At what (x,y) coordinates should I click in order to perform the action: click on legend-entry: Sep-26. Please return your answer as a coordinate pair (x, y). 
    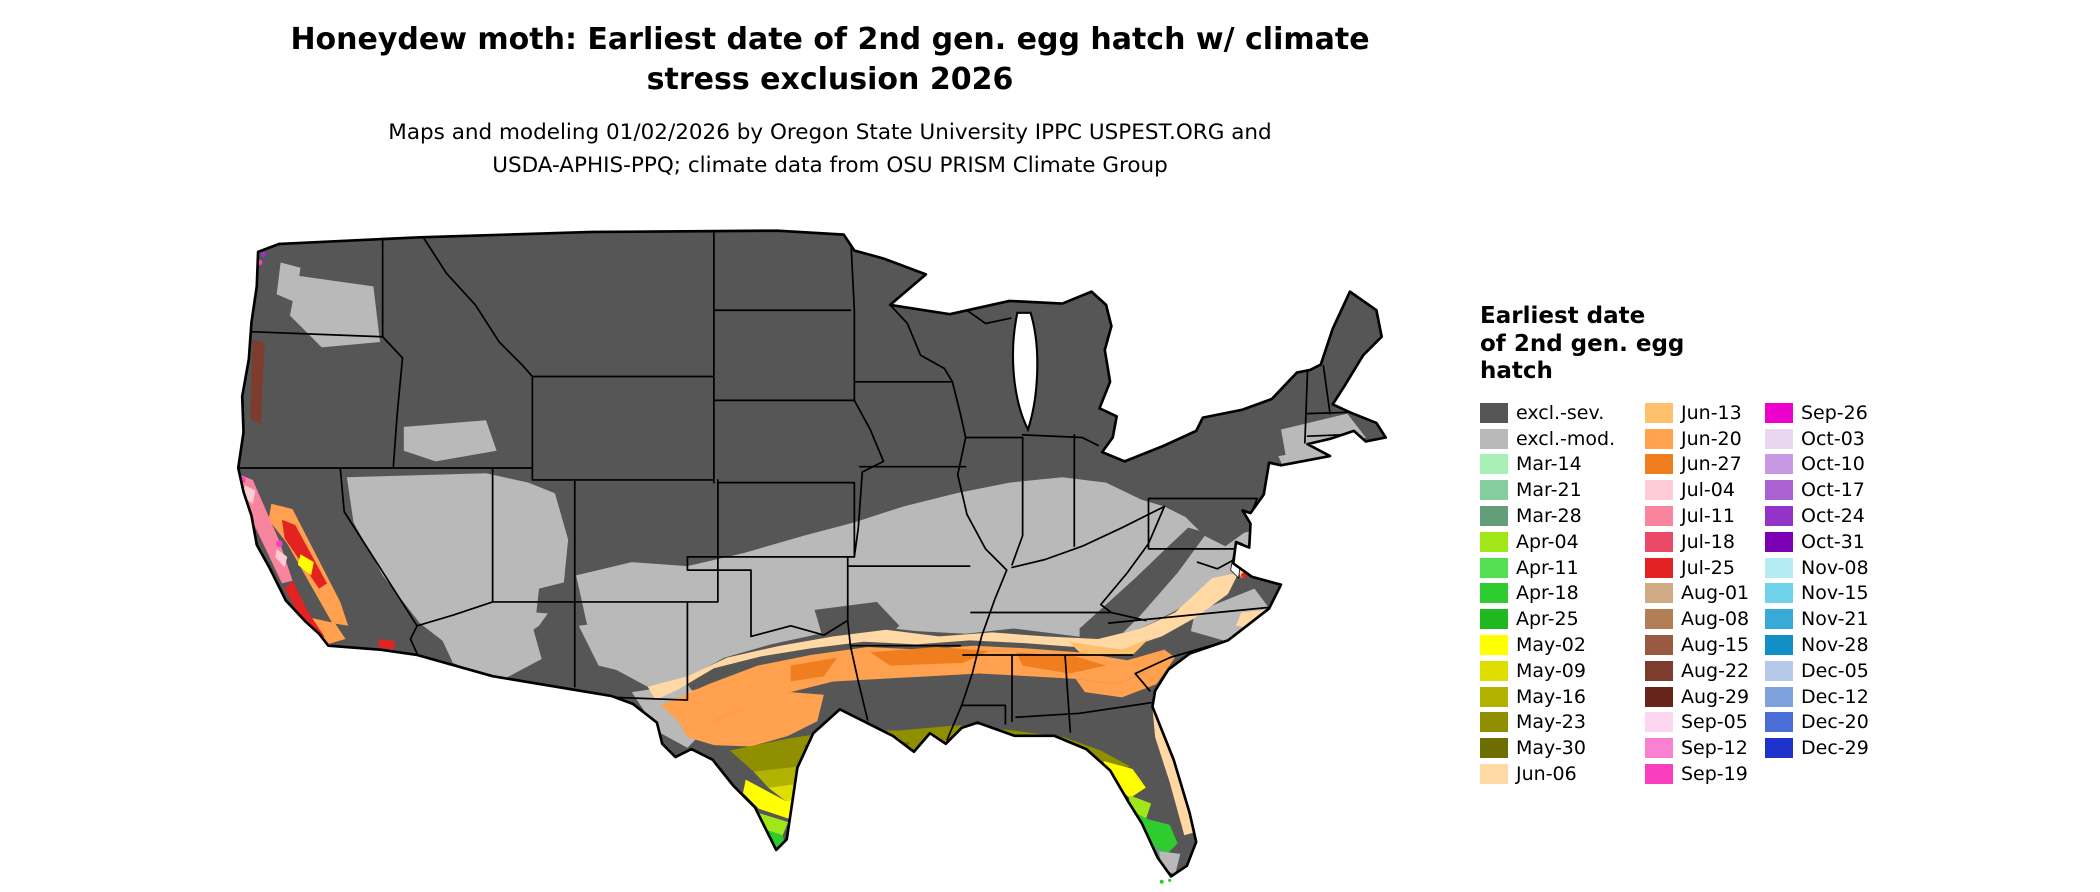
    Looking at the image, I should click on (1835, 413).